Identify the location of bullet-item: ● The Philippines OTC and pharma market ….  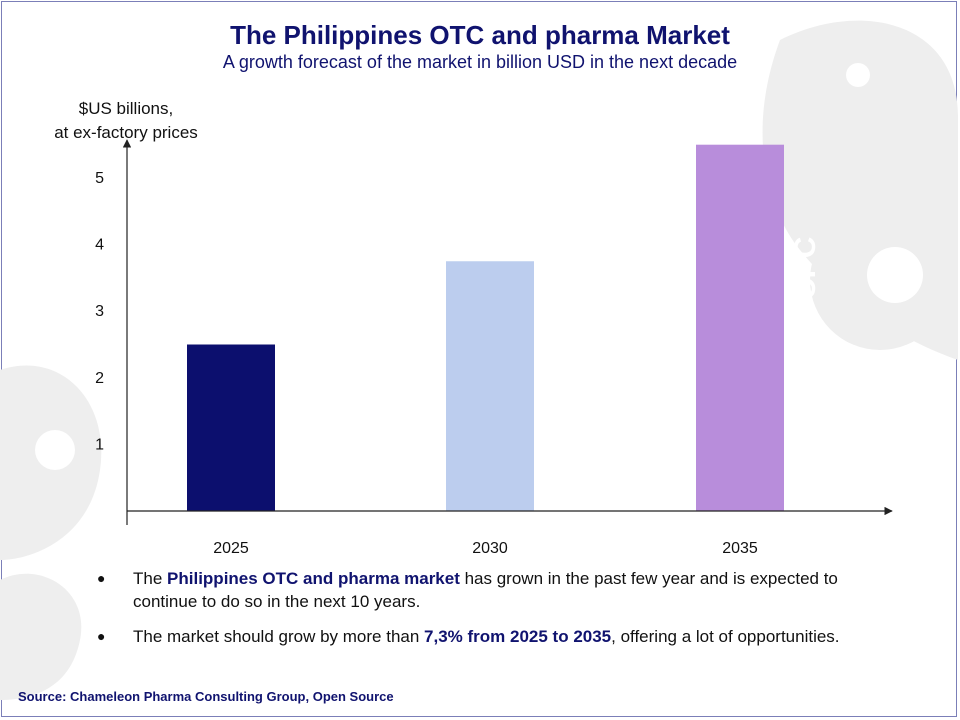
(490, 590).